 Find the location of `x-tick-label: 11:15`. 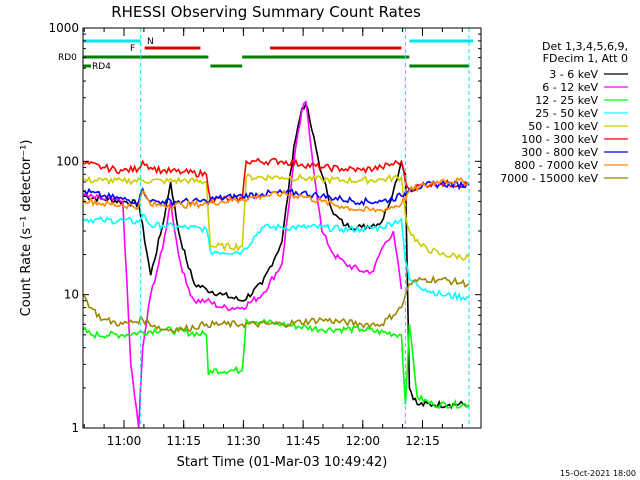

x-tick-label: 11:15 is located at coordinates (183, 441).